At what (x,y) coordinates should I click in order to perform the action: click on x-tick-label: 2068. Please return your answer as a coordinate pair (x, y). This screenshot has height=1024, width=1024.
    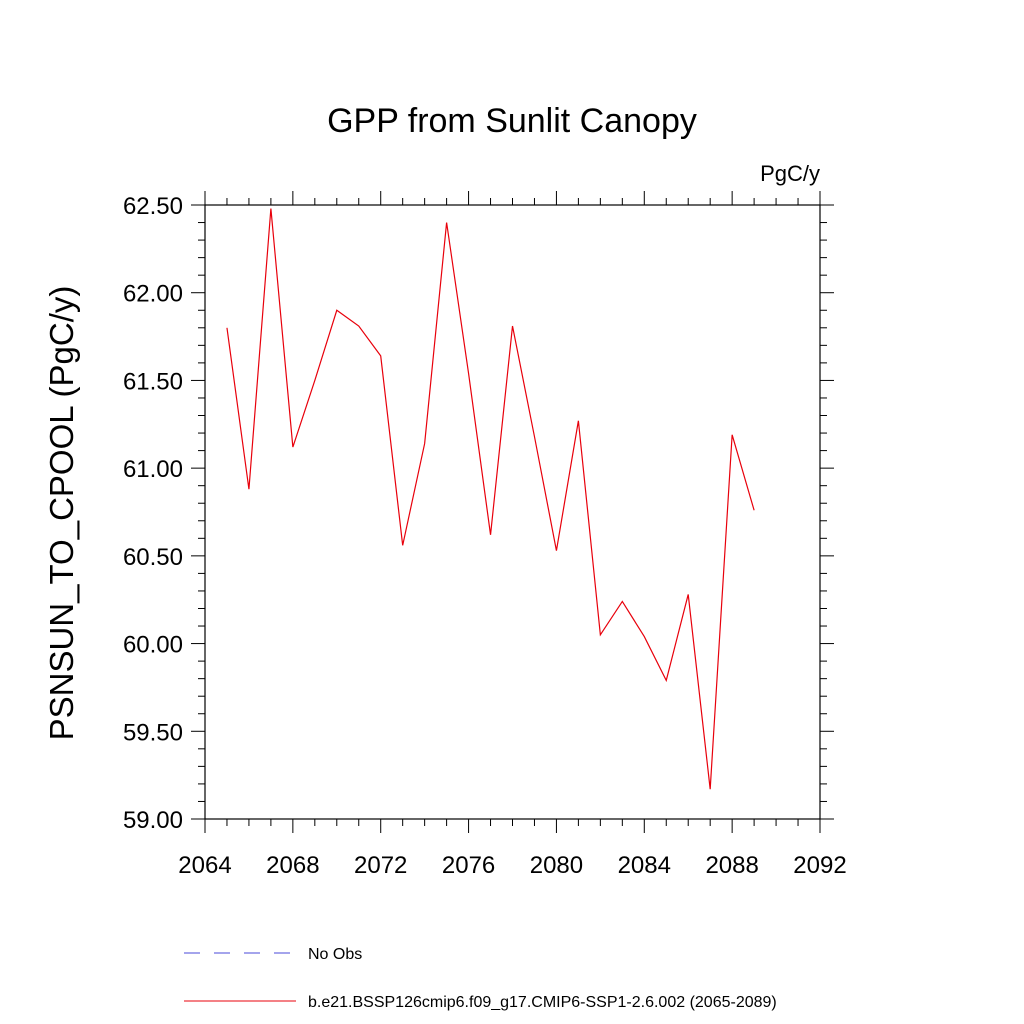
    Looking at the image, I should click on (292, 865).